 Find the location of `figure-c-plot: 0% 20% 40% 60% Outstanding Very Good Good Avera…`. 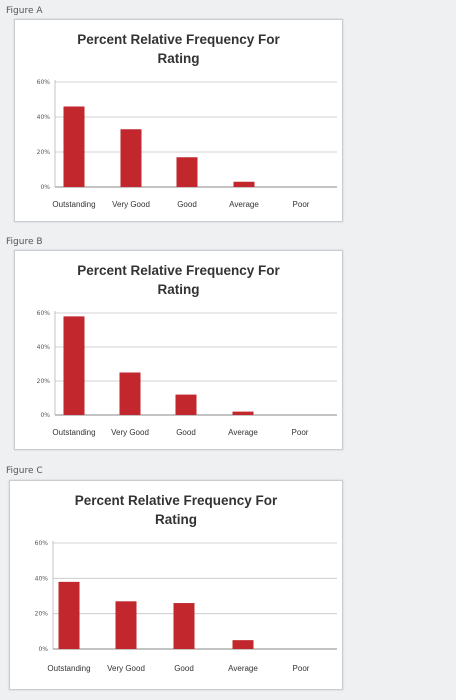

figure-c-plot: 0% 20% 40% 60% Outstanding Very Good Good Avera… is located at coordinates (186, 606).